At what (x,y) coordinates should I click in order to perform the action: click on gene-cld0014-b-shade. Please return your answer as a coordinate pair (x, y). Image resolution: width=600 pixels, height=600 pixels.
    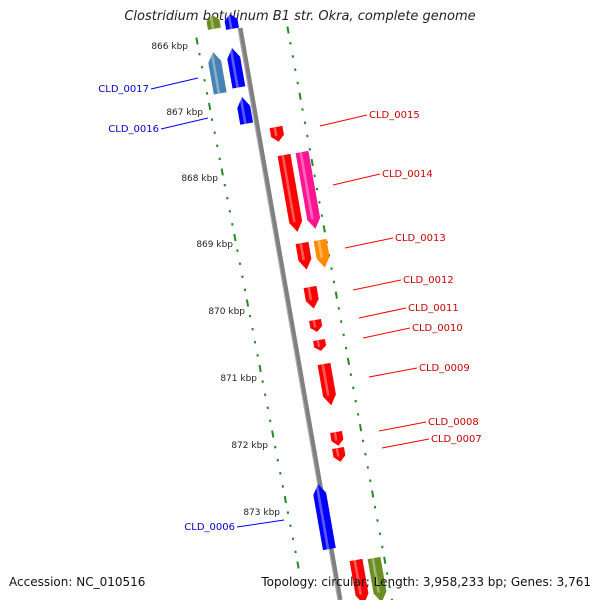
    Looking at the image, I should click on (306, 185).